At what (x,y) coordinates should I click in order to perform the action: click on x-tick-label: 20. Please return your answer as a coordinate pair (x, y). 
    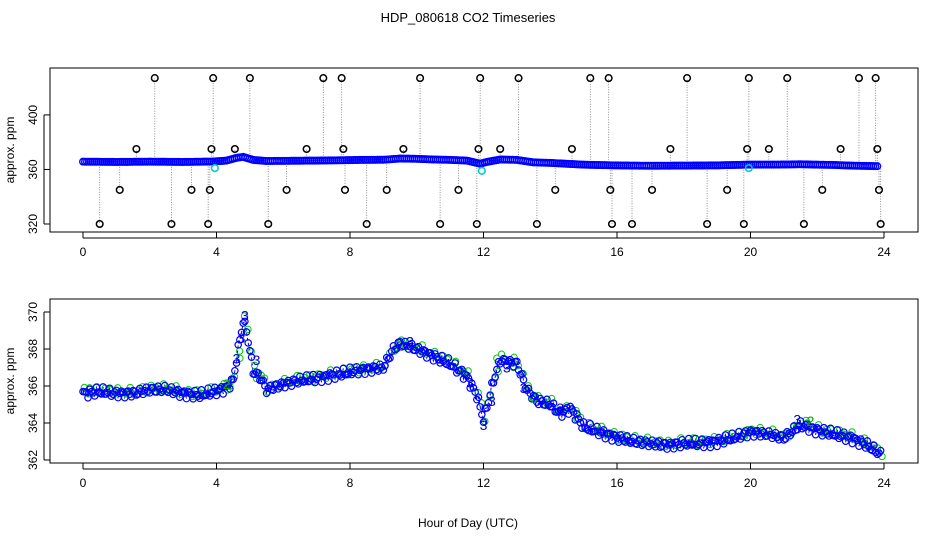
    Looking at the image, I should click on (751, 483).